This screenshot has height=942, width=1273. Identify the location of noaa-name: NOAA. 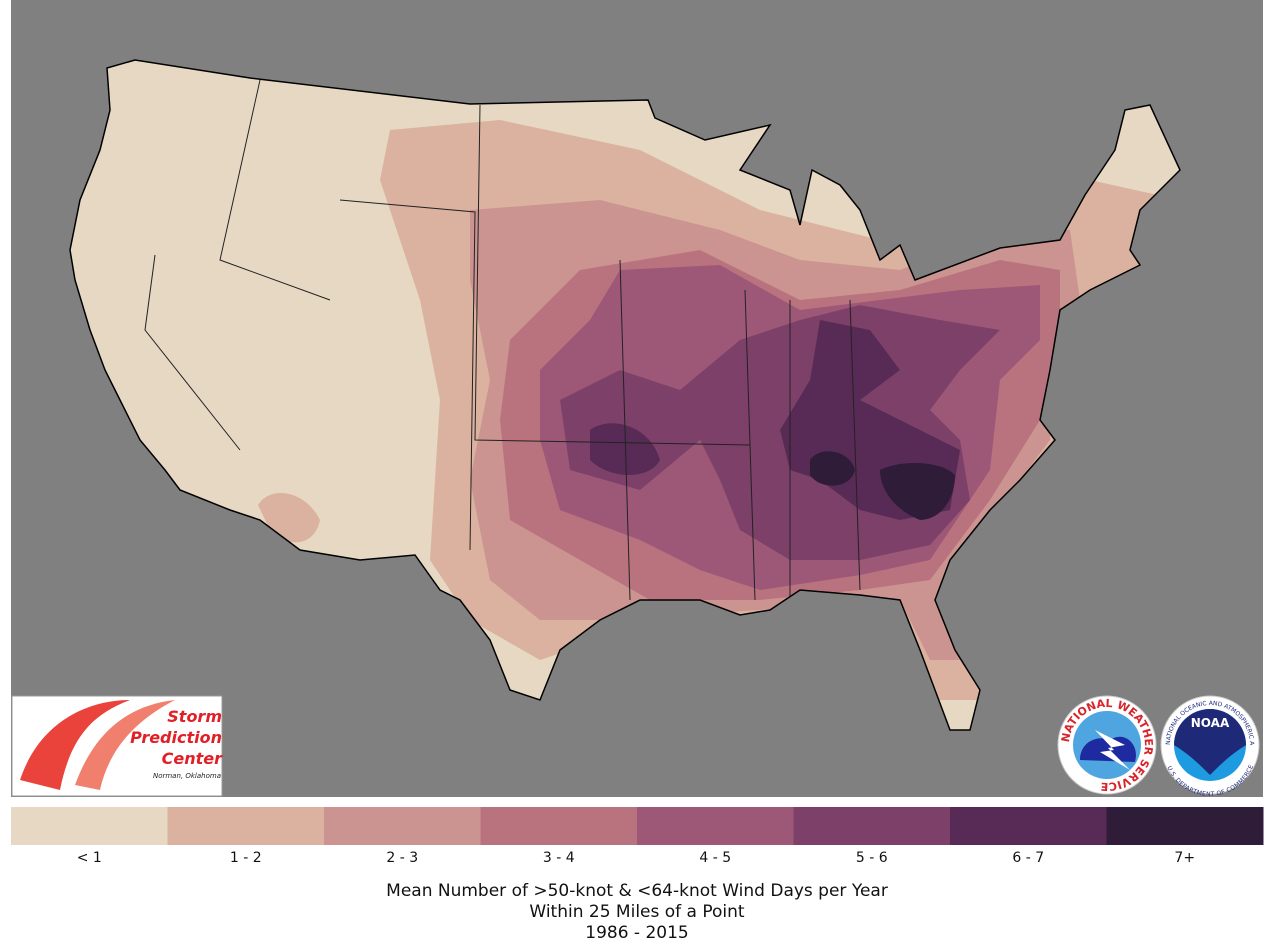
(1210, 723).